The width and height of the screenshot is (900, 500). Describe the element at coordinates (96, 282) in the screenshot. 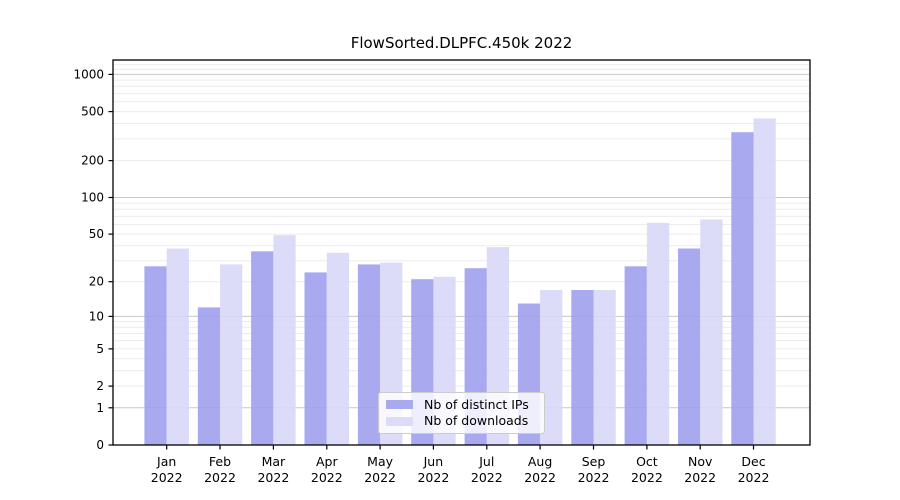

I see `y-tick-label: 20` at that location.